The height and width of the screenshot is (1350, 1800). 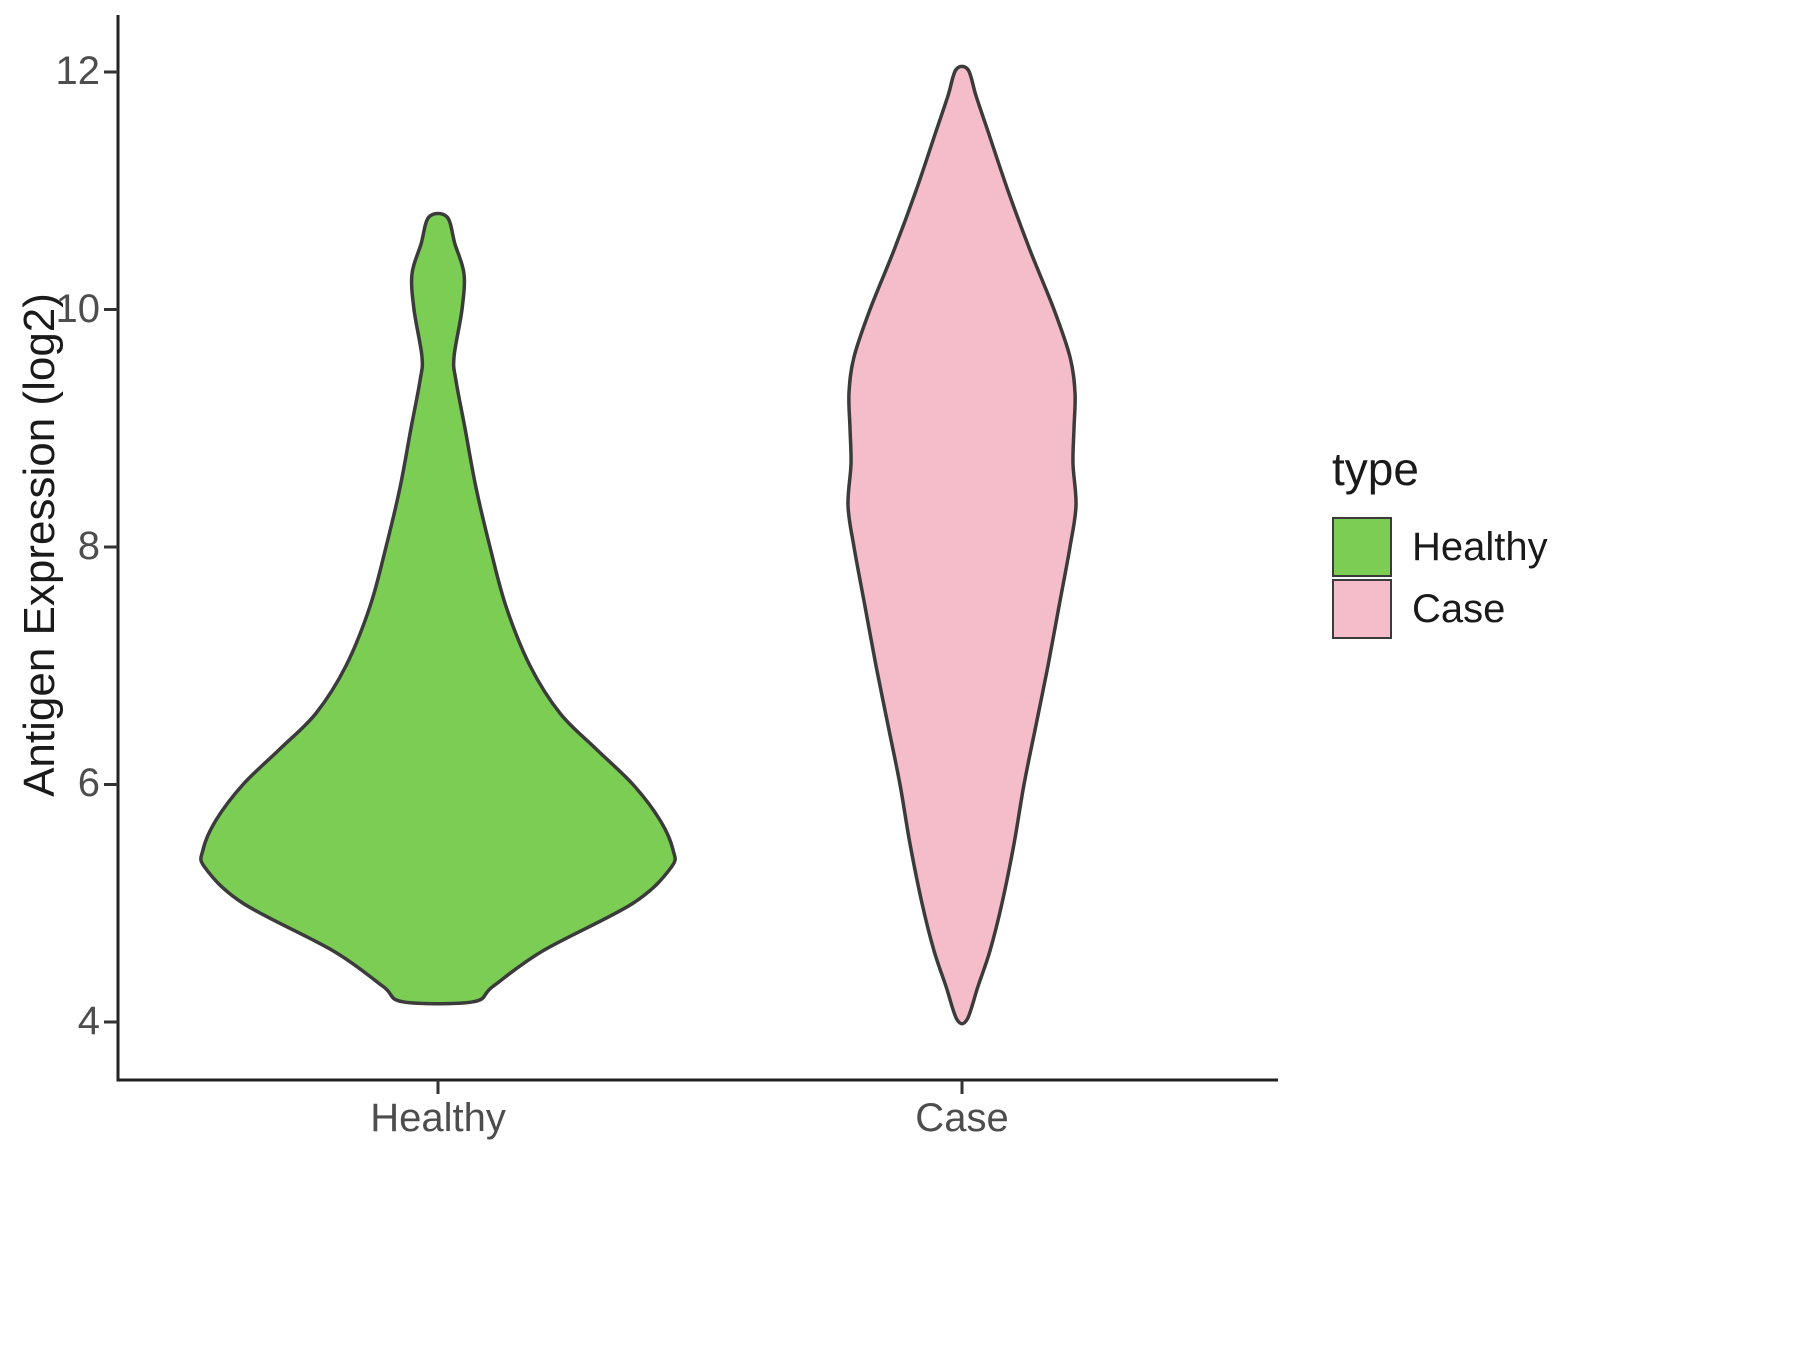 I want to click on legend-entry-healthy: Healthy, so click(x=1440, y=547).